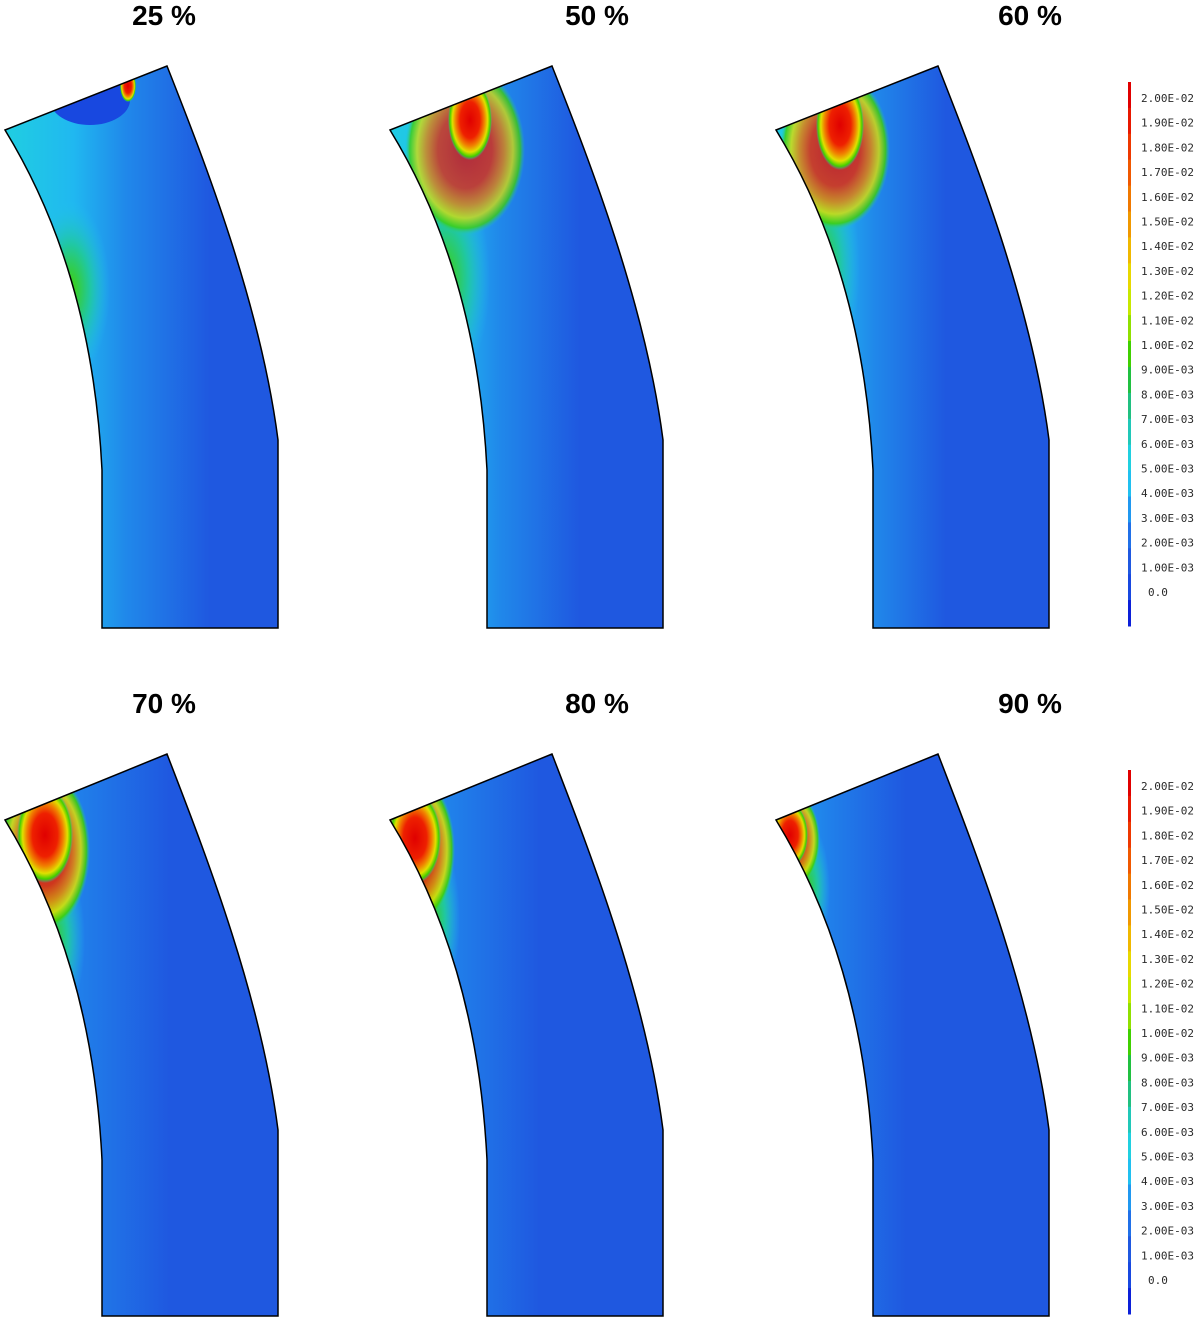  Describe the element at coordinates (597, 703) in the screenshot. I see `panel-title-80: 80 %` at that location.